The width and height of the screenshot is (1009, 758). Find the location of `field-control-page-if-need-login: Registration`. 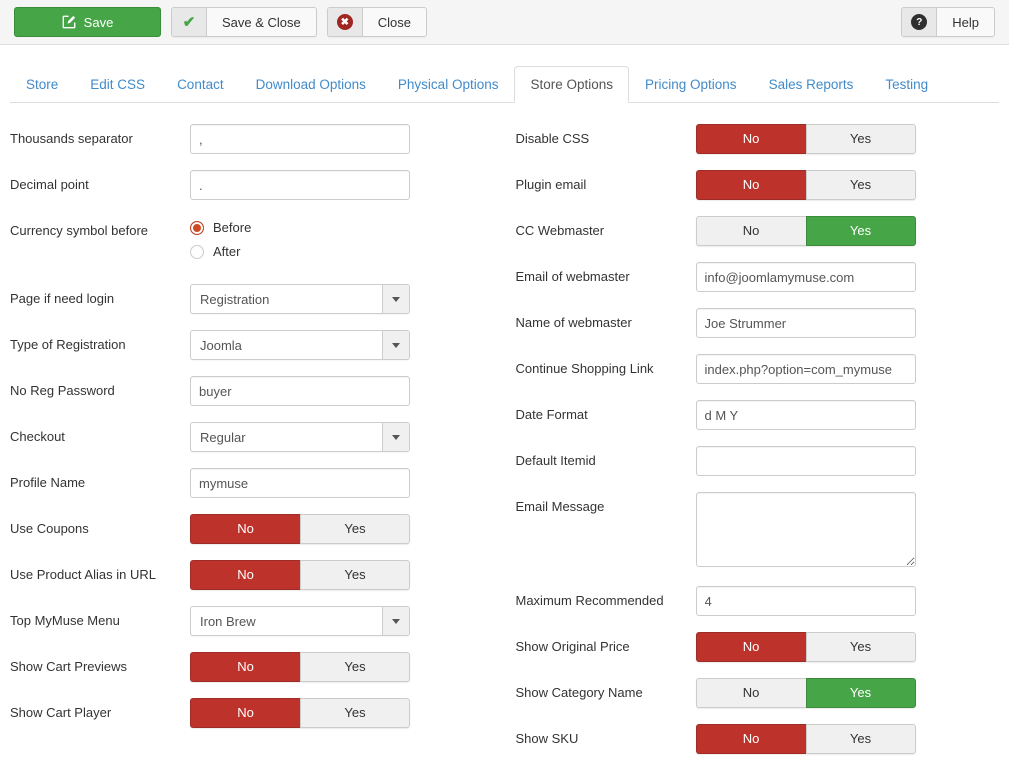

field-control-page-if-need-login: Registration is located at coordinates (300, 299).